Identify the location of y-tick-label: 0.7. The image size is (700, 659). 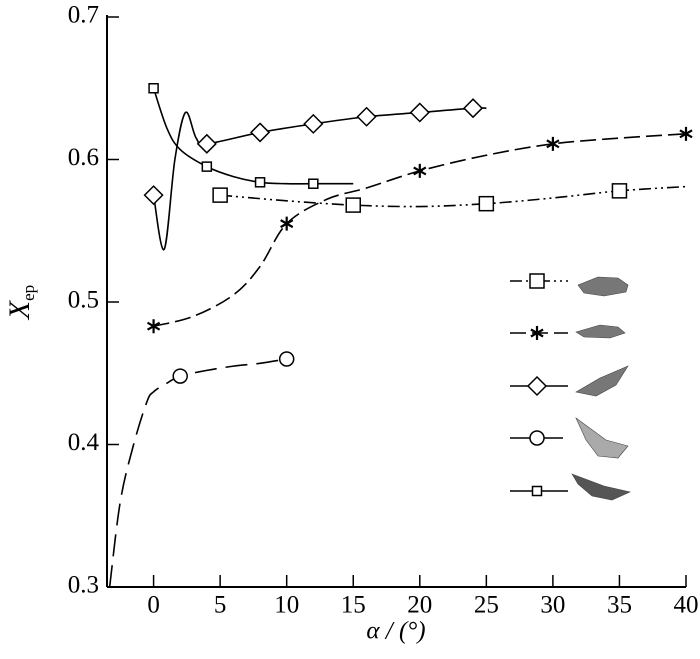
(83, 15).